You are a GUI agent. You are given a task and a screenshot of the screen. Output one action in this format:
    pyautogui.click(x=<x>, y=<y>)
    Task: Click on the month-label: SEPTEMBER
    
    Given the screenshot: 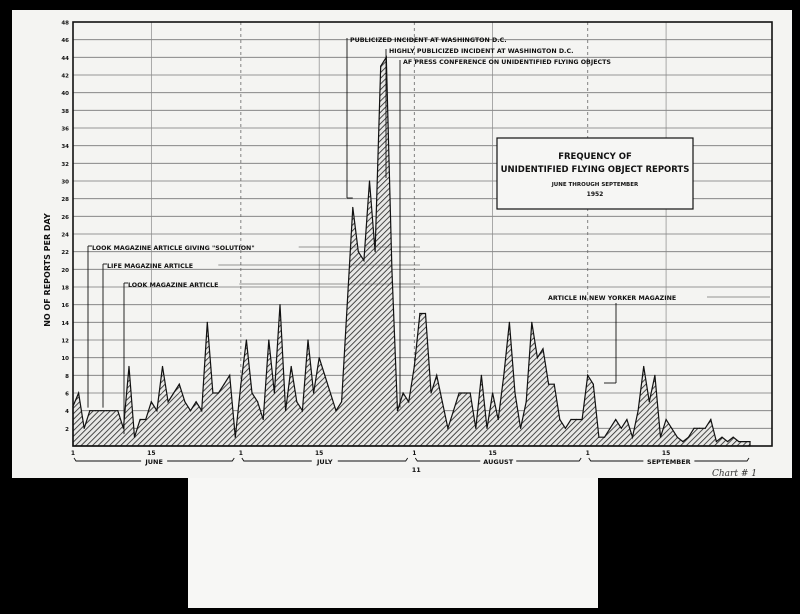 What is the action you would take?
    pyautogui.click(x=669, y=462)
    